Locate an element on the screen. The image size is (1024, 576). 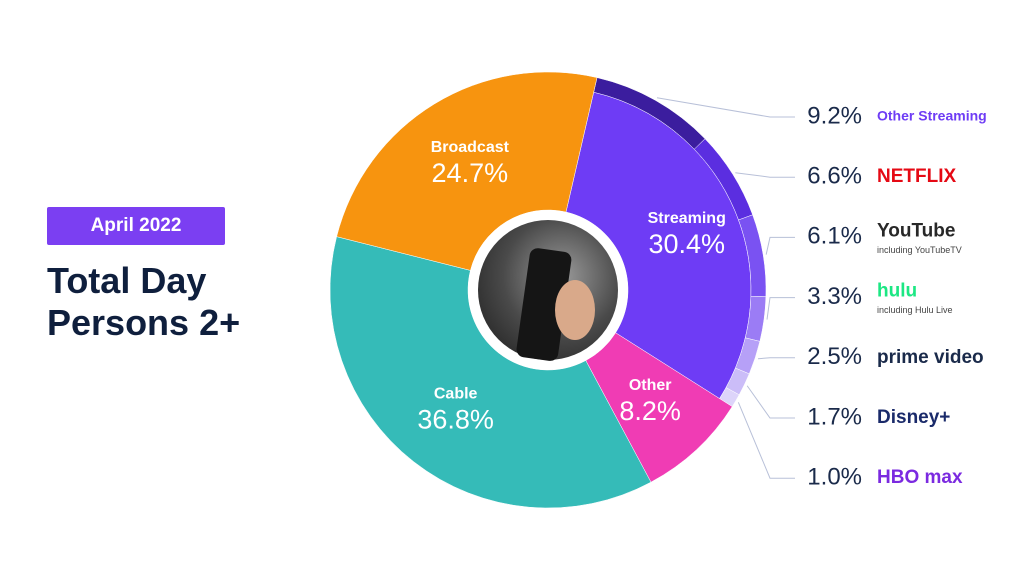
streaming-sublabel: including Hulu Live is located at coordinates (915, 310).